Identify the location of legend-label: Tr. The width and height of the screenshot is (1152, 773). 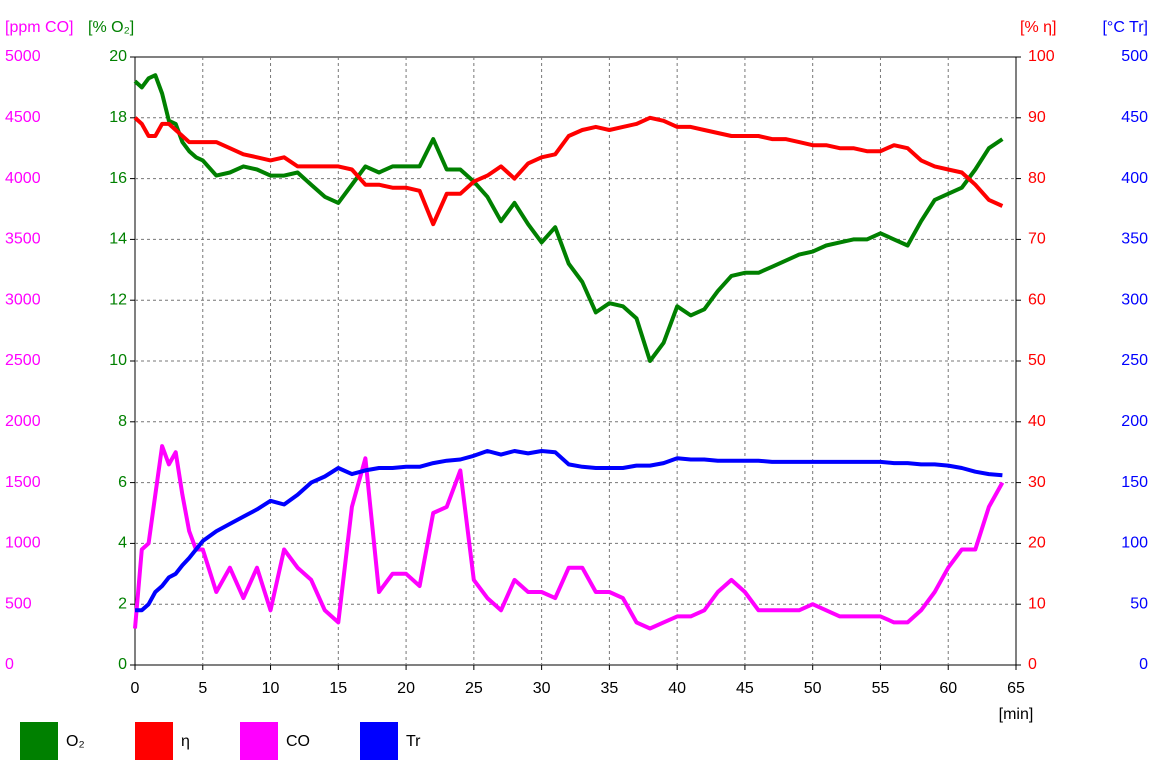
(413, 741).